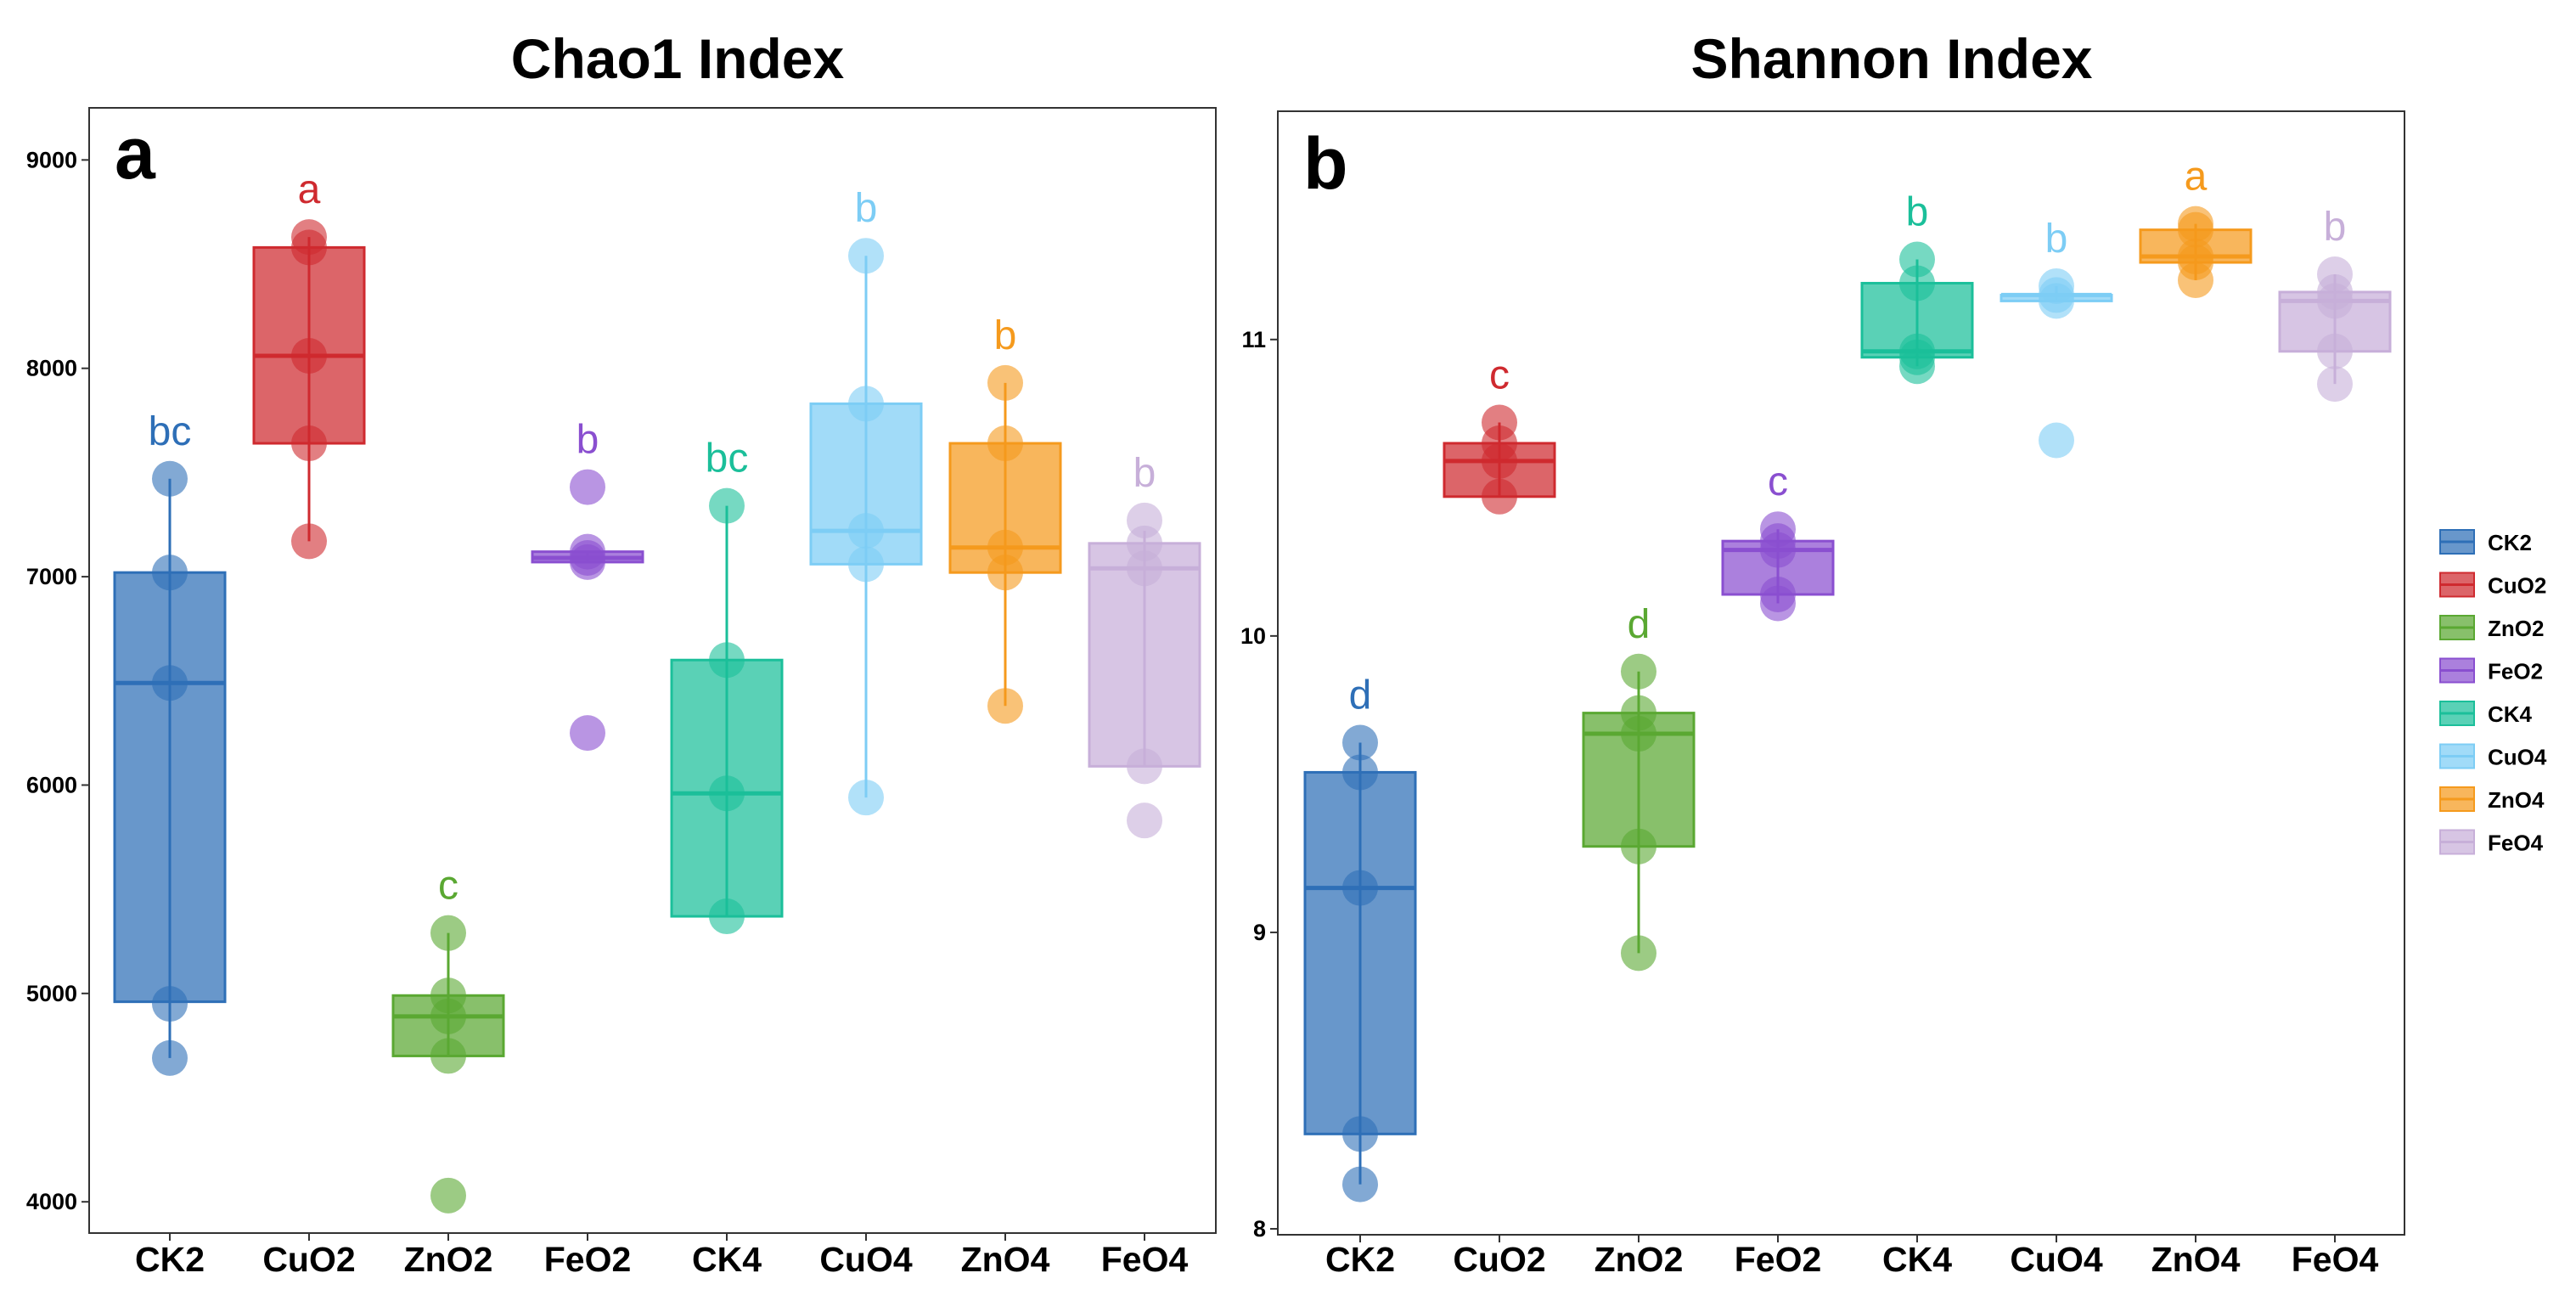  Describe the element at coordinates (2516, 843) in the screenshot. I see `legend-label: FeO4` at that location.